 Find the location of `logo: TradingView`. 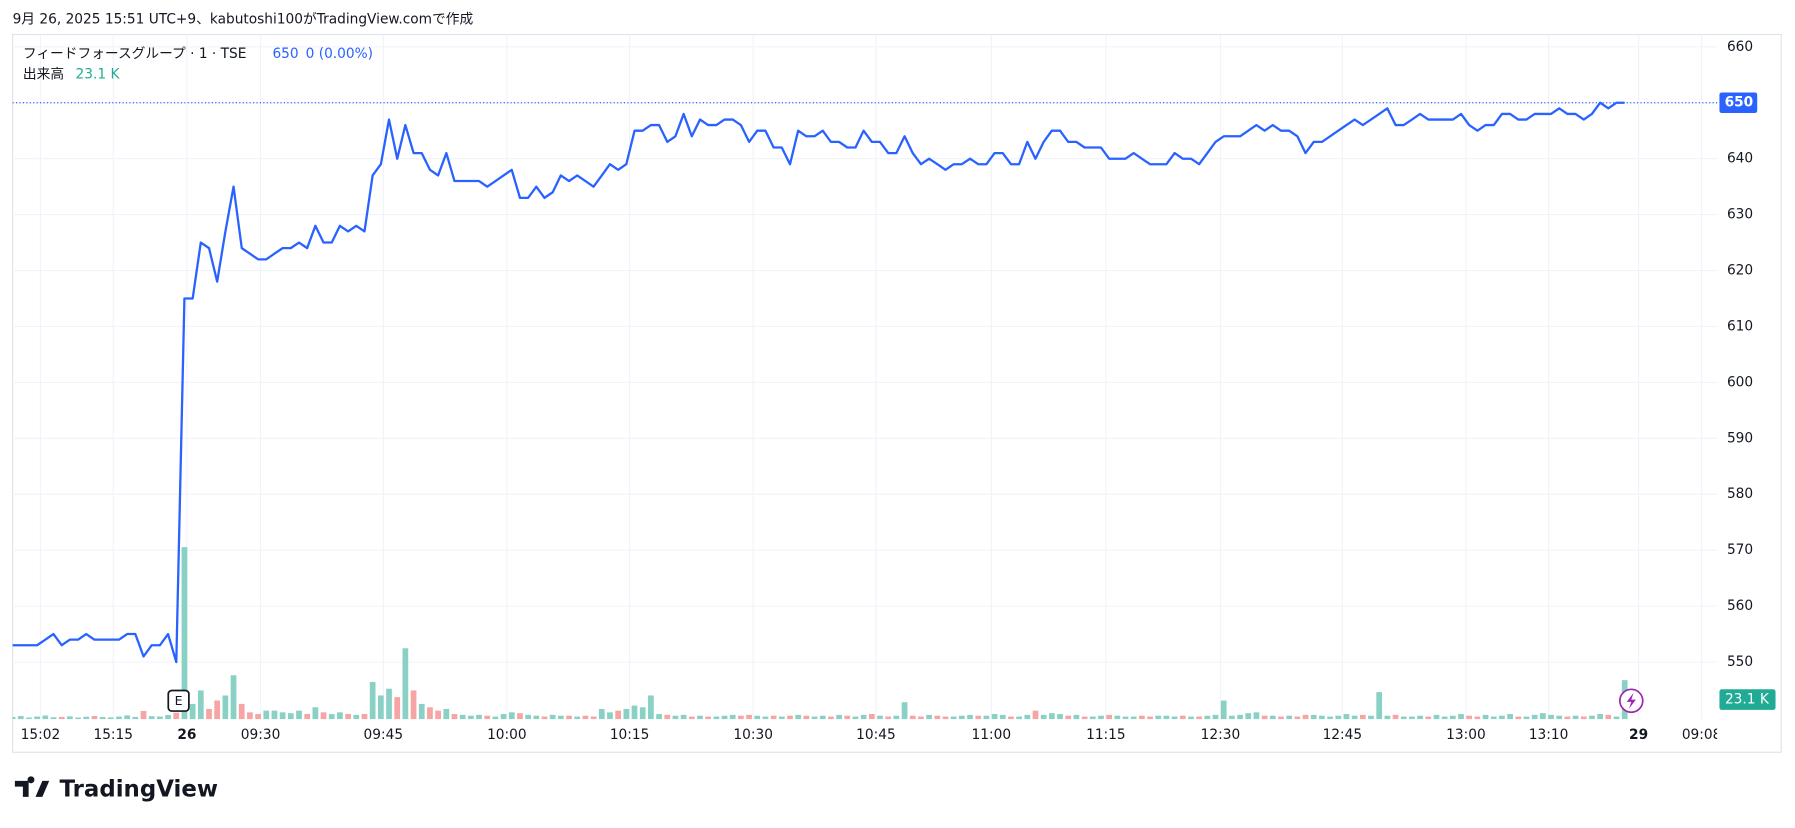

logo: TradingView is located at coordinates (116, 789).